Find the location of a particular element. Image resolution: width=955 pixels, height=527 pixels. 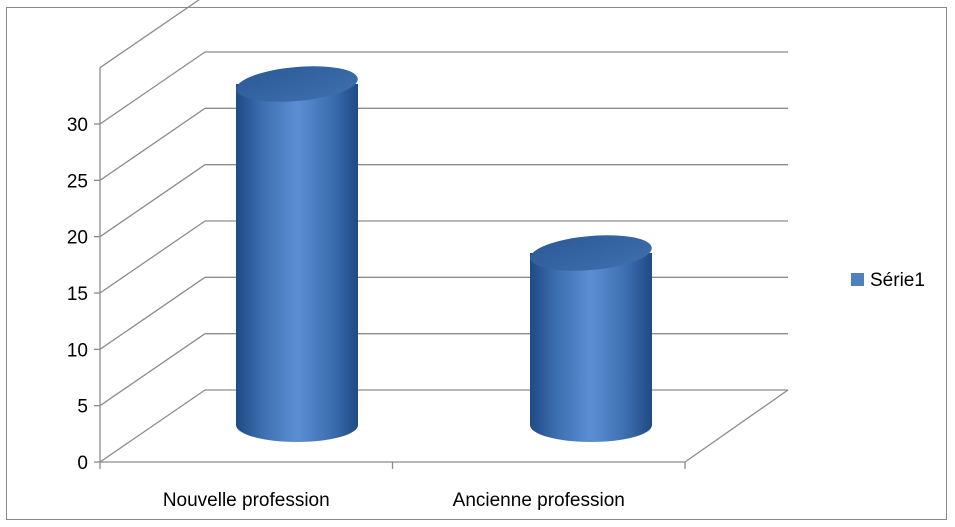

y-tick-label: 5 is located at coordinates (82, 407).